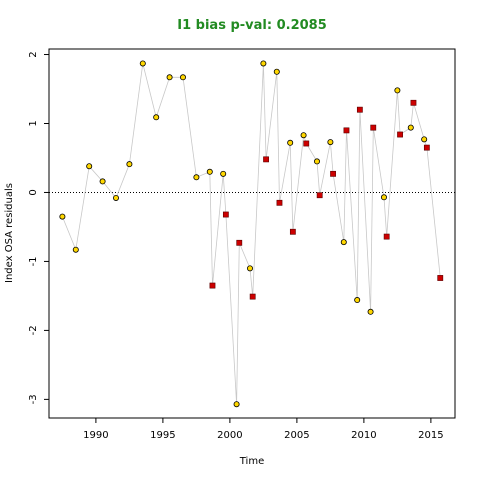 The width and height of the screenshot is (480, 480). What do you see at coordinates (296, 435) in the screenshot?
I see `x-tick-label: 2005` at bounding box center [296, 435].